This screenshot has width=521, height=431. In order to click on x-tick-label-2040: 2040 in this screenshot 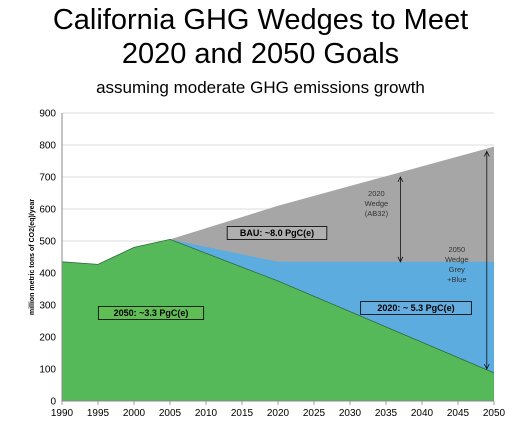, I will do `click(422, 413)`.